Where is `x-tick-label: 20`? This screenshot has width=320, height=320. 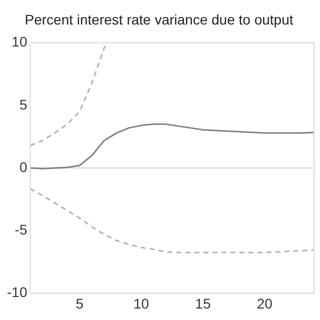
x-tick-label: 20 is located at coordinates (264, 303).